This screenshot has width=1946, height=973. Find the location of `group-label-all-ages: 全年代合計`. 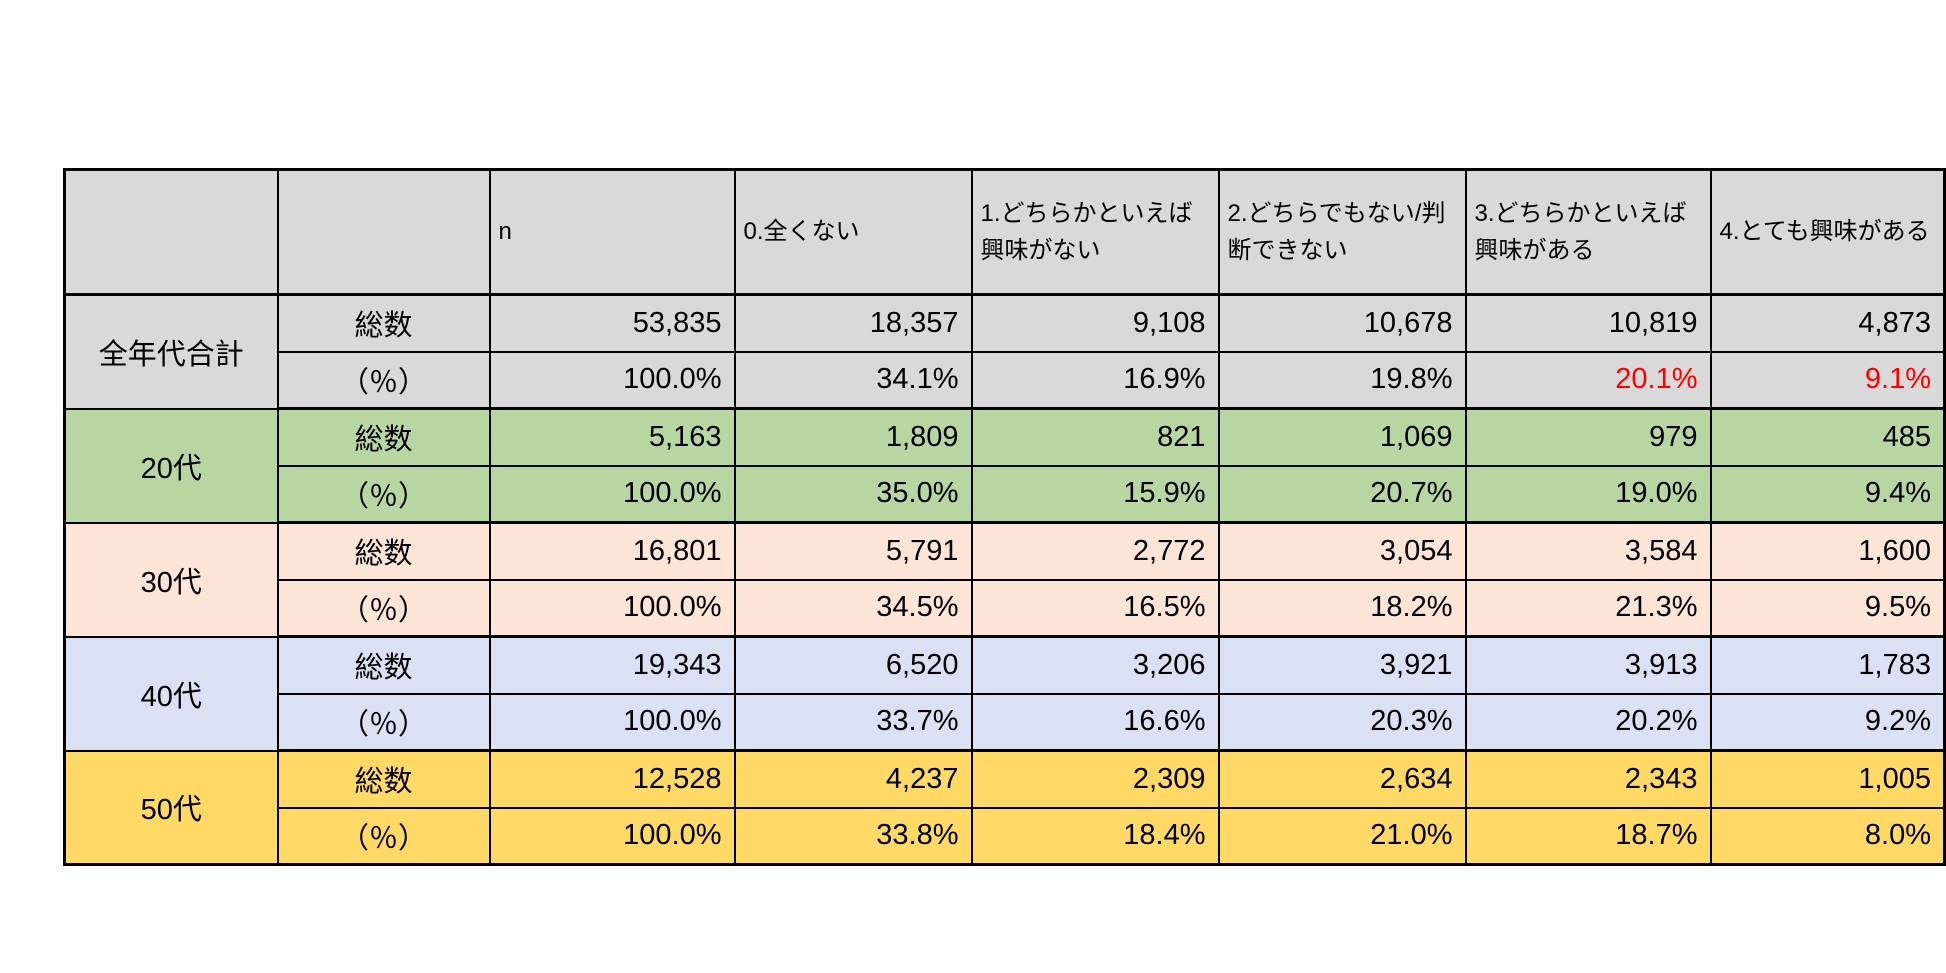

group-label-all-ages: 全年代合計 is located at coordinates (171, 351).